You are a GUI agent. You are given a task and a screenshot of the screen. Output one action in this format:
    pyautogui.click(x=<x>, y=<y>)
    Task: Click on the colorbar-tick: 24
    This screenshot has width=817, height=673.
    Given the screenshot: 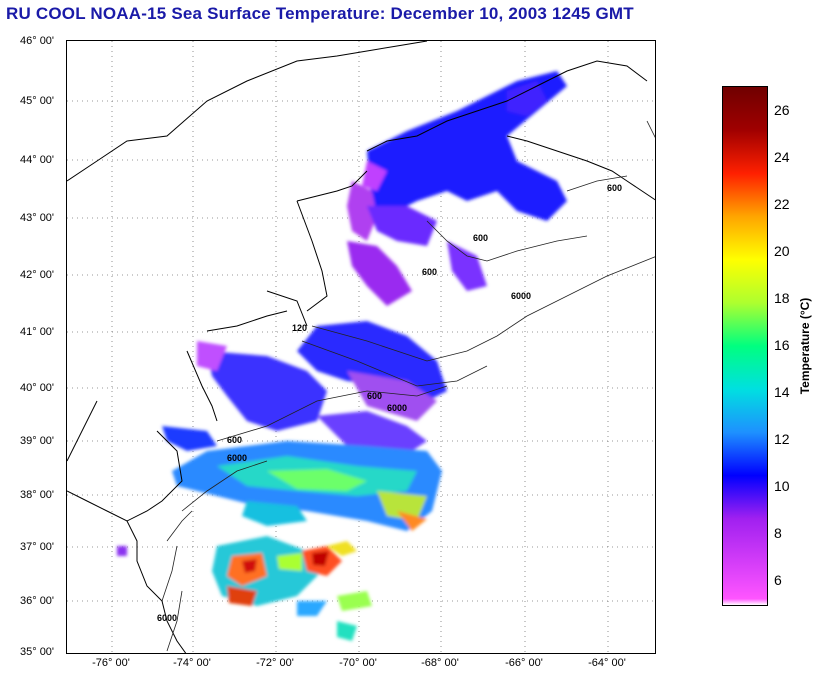 What is the action you would take?
    pyautogui.click(x=782, y=157)
    